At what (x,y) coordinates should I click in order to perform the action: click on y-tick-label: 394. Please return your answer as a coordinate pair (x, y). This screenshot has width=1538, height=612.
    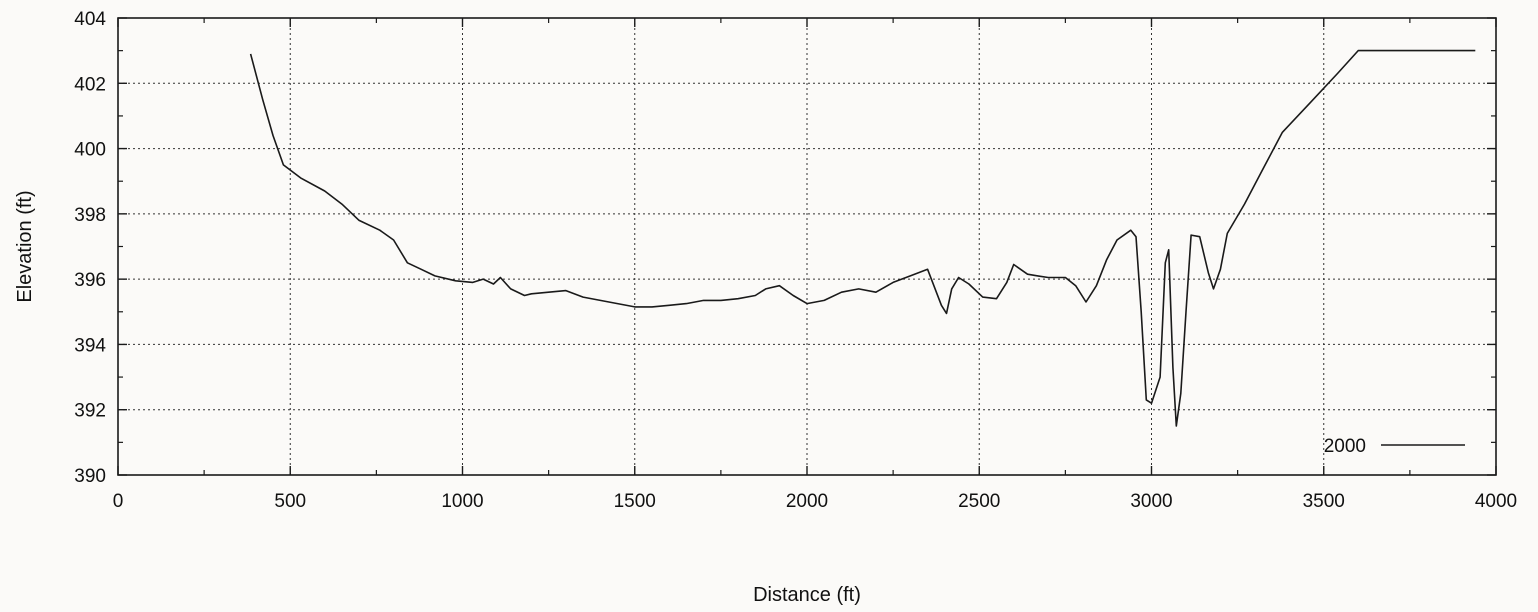
    Looking at the image, I should click on (90, 345).